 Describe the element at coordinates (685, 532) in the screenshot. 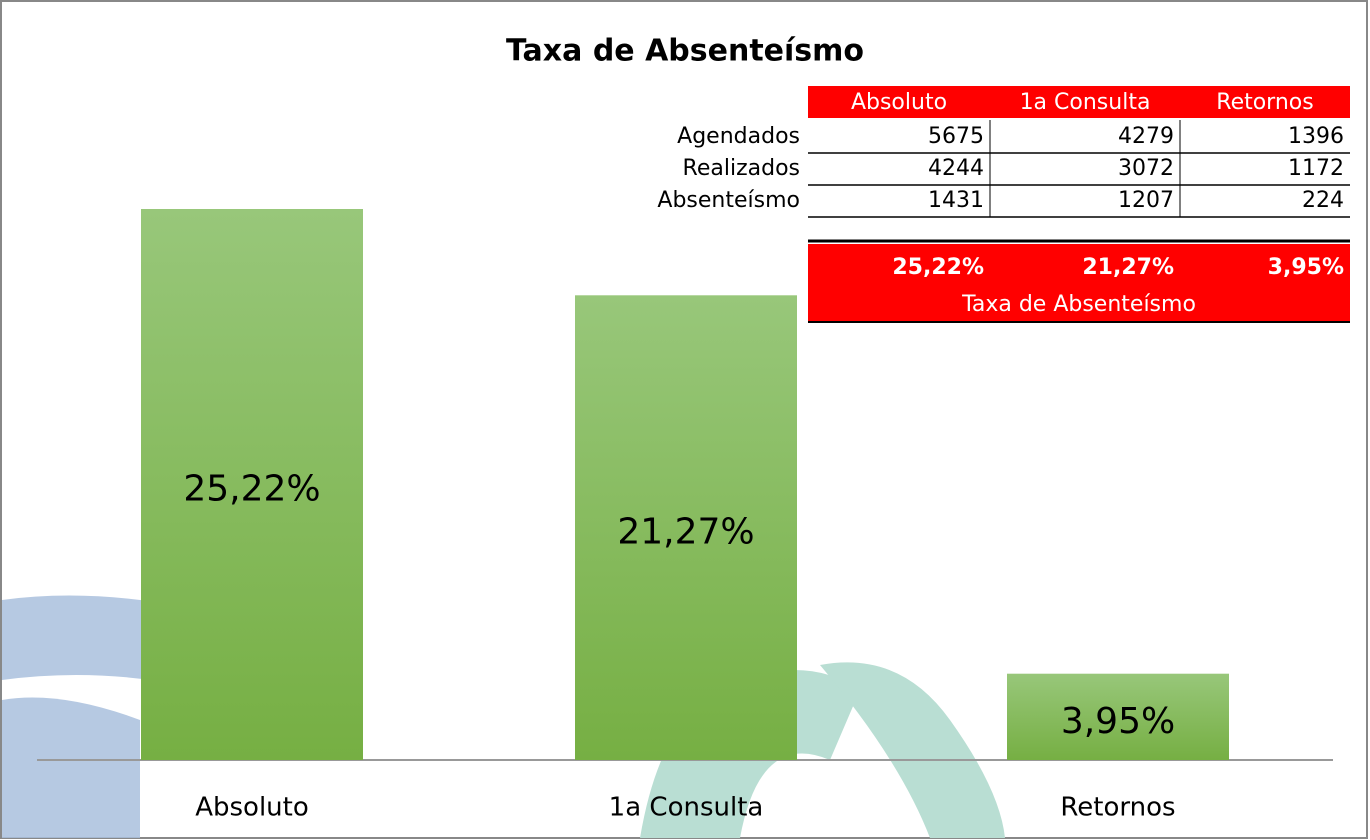

I see `data-label: 21,27%` at that location.